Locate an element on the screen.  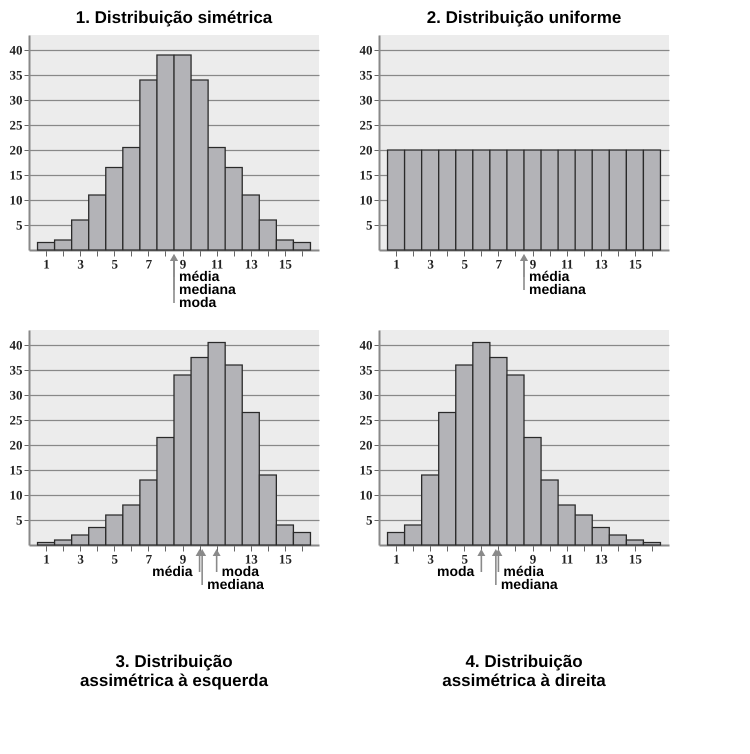
chart-title: 2. Distribuição uniforme is located at coordinates (524, 17).